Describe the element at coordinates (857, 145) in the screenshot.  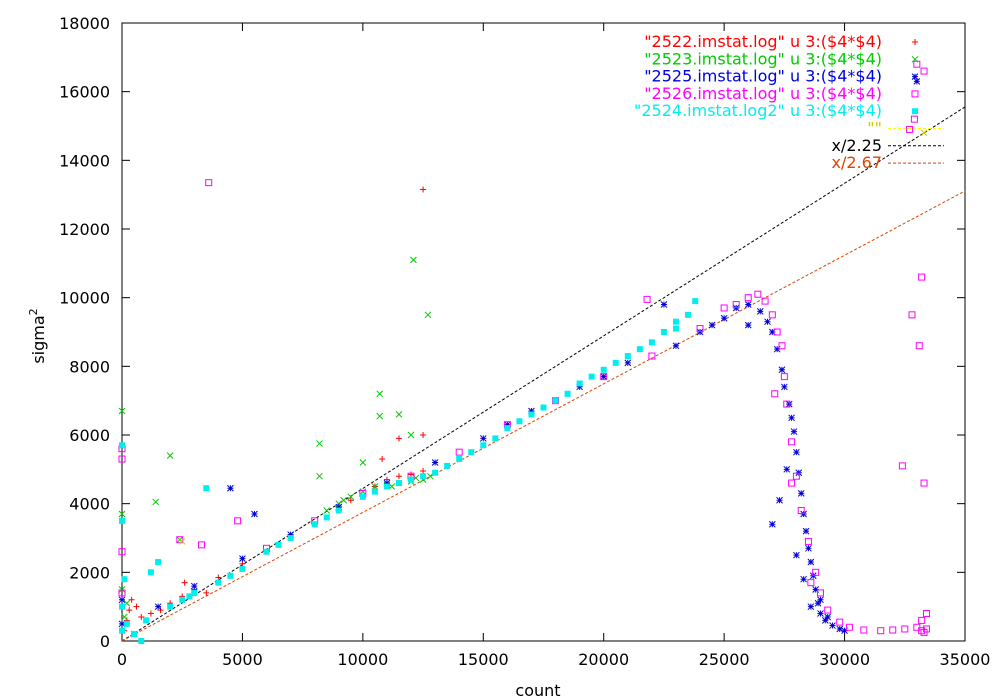
I see `legend-label: x/2.25` at that location.